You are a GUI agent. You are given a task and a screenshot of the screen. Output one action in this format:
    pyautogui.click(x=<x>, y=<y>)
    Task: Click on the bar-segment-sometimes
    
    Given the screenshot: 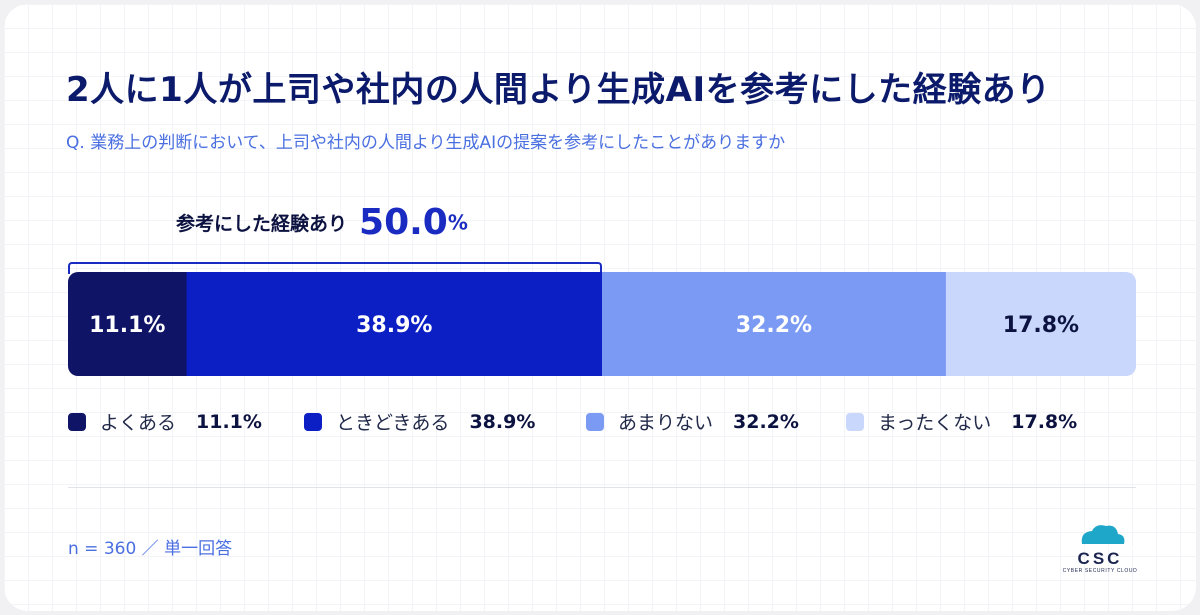 What is the action you would take?
    pyautogui.click(x=394, y=324)
    